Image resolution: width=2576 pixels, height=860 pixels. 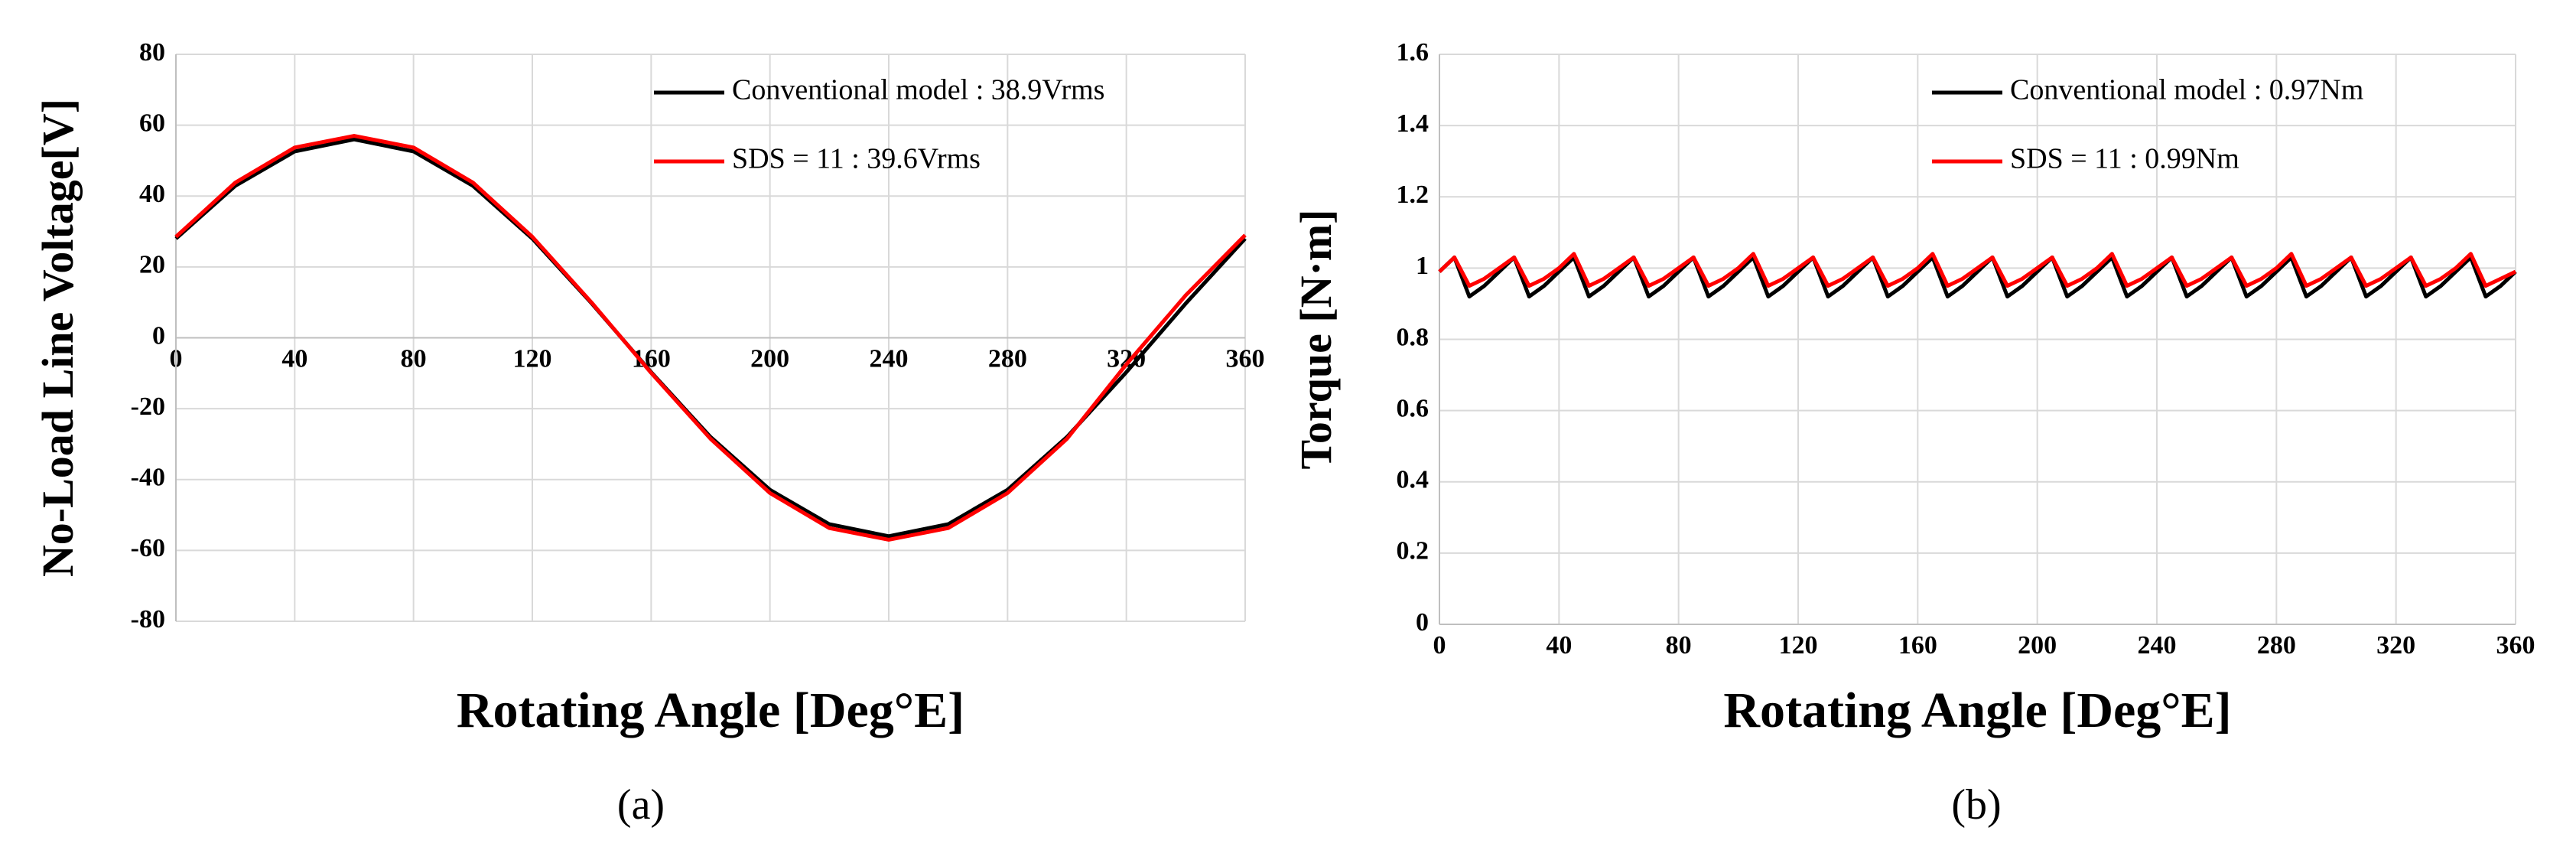 What do you see at coordinates (1976, 805) in the screenshot?
I see `caption: (b)` at bounding box center [1976, 805].